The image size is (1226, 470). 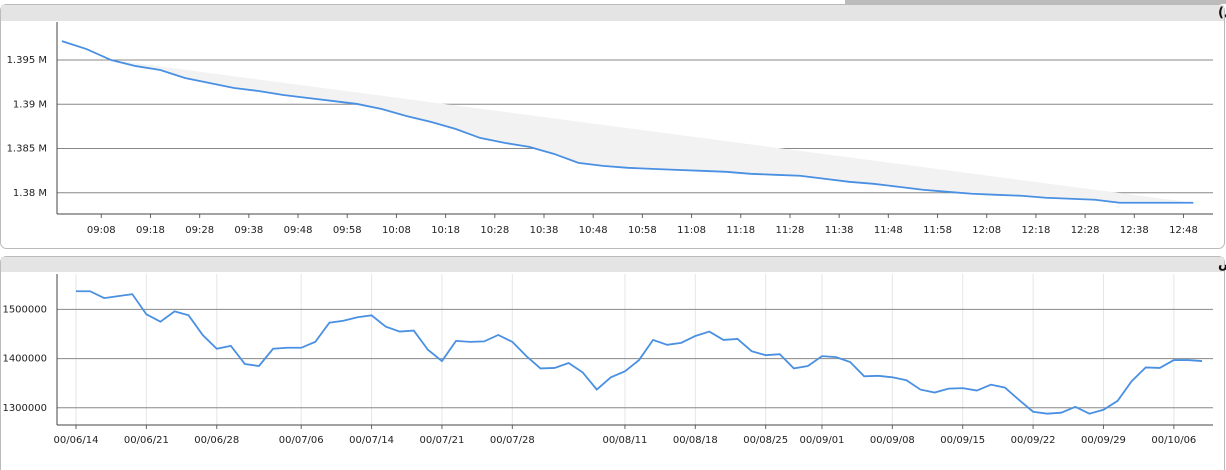 What do you see at coordinates (216, 440) in the screenshot?
I see `x-tick-label: 00/06/28` at bounding box center [216, 440].